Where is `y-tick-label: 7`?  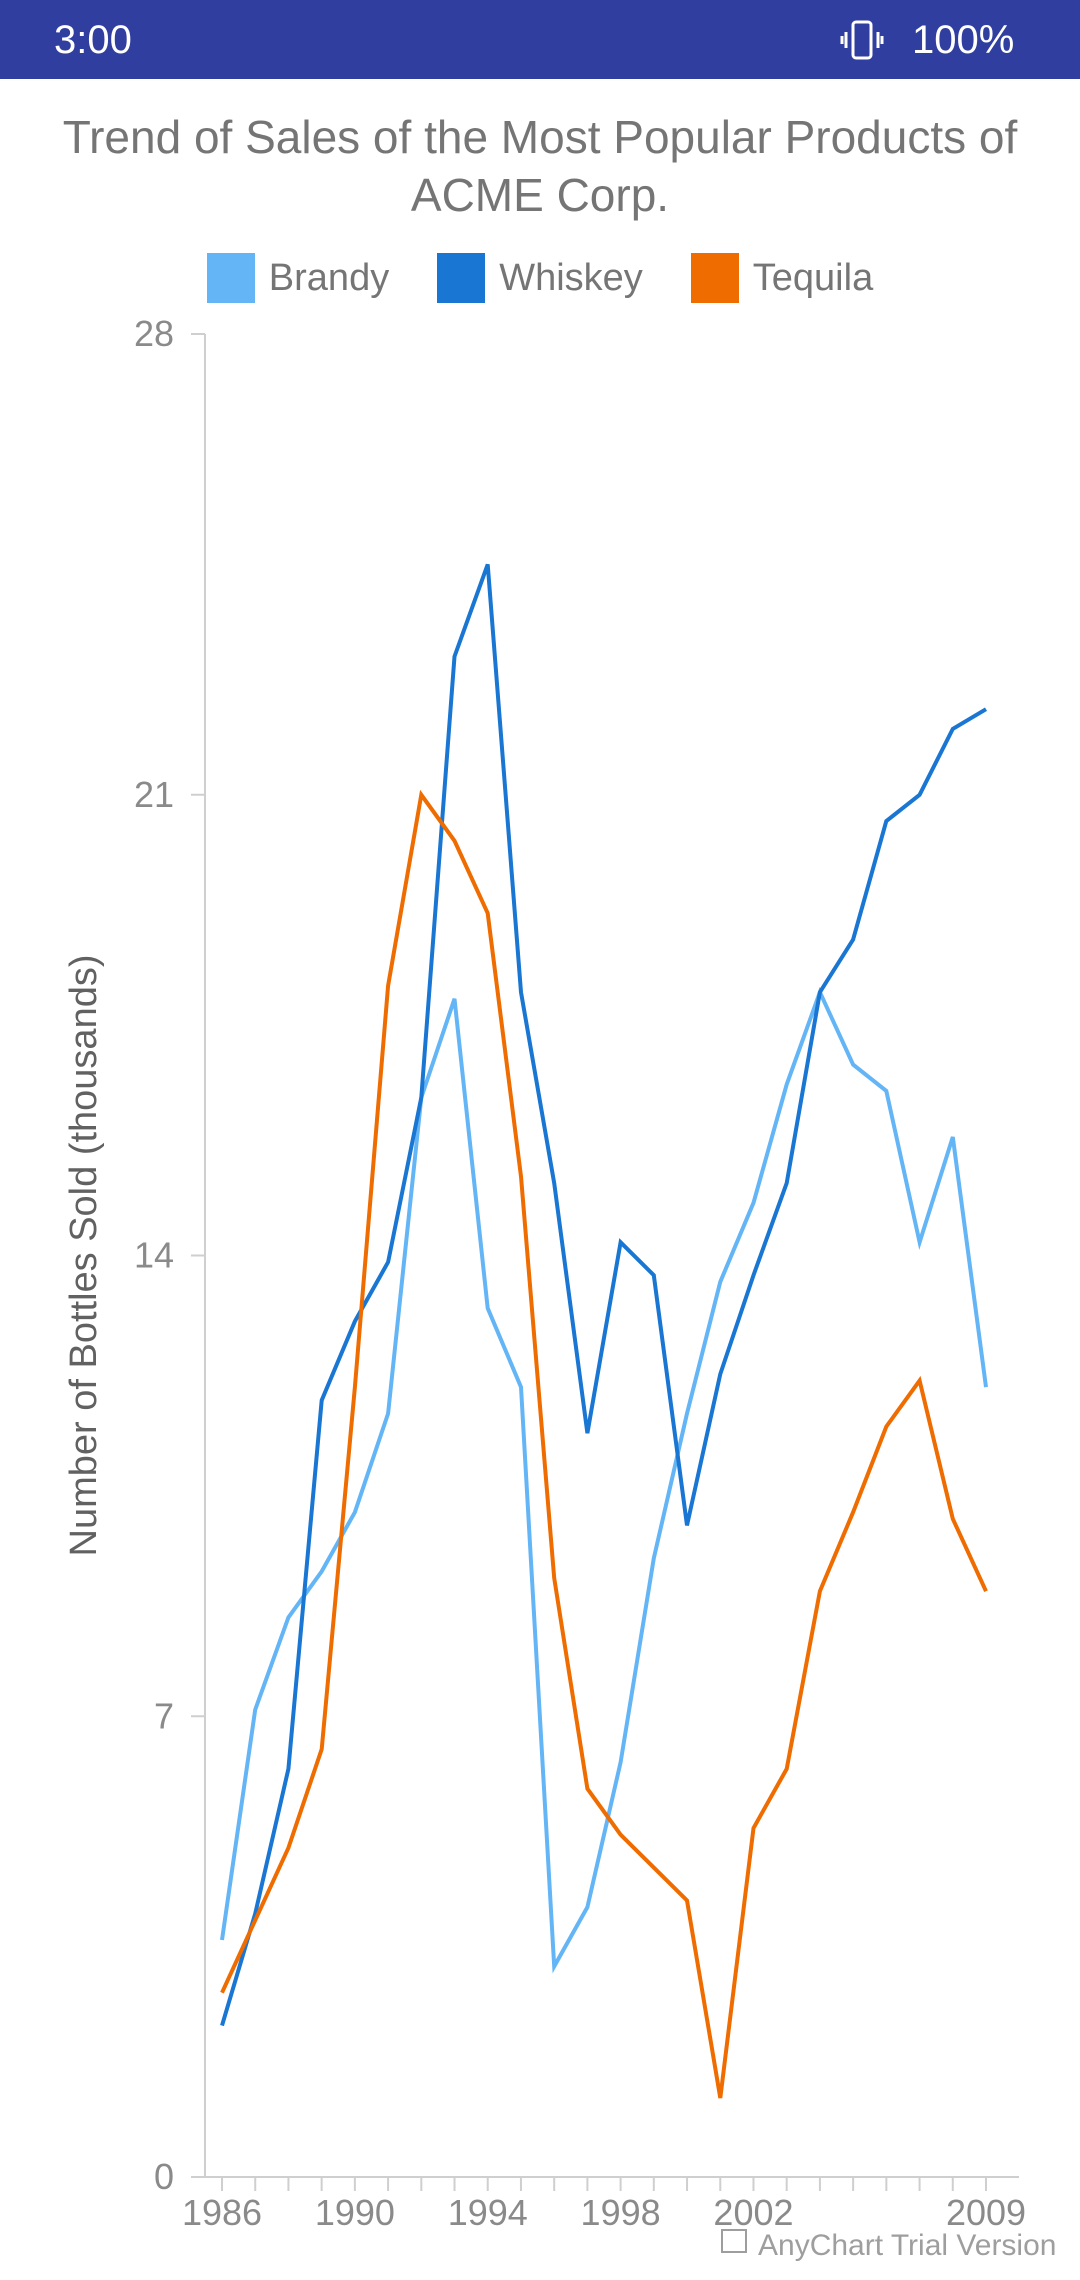 y-tick-label: 7 is located at coordinates (164, 1715).